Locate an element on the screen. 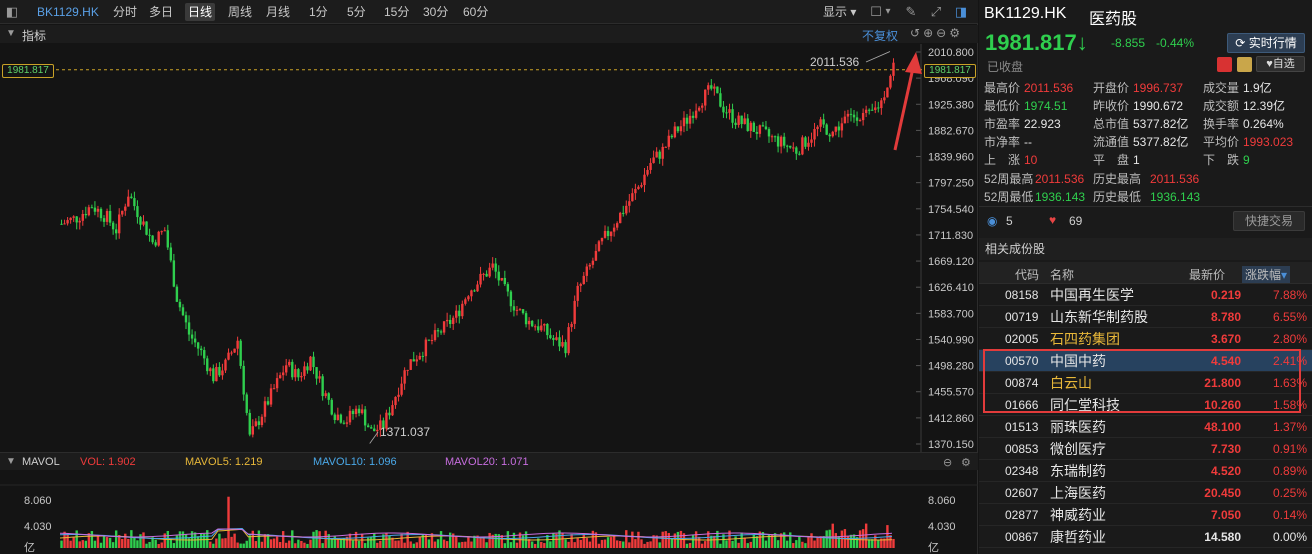 This screenshot has height=554, width=1312. chevron-down-icon: ▾ is located at coordinates (888, 12).